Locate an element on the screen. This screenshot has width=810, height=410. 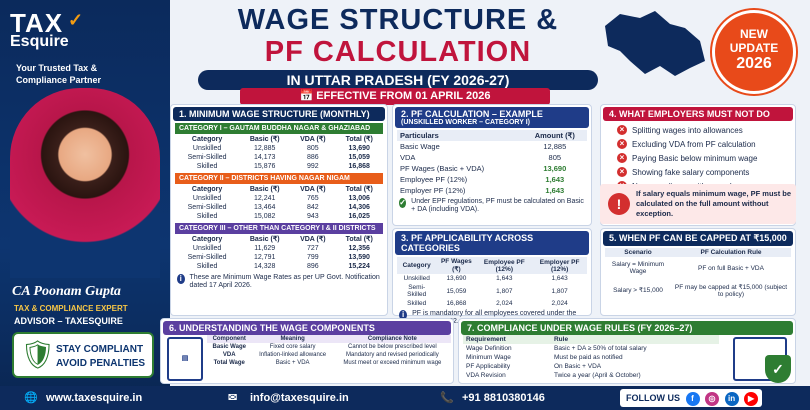
email-link: info@taxesquire.in is located at coordinates (299, 398).